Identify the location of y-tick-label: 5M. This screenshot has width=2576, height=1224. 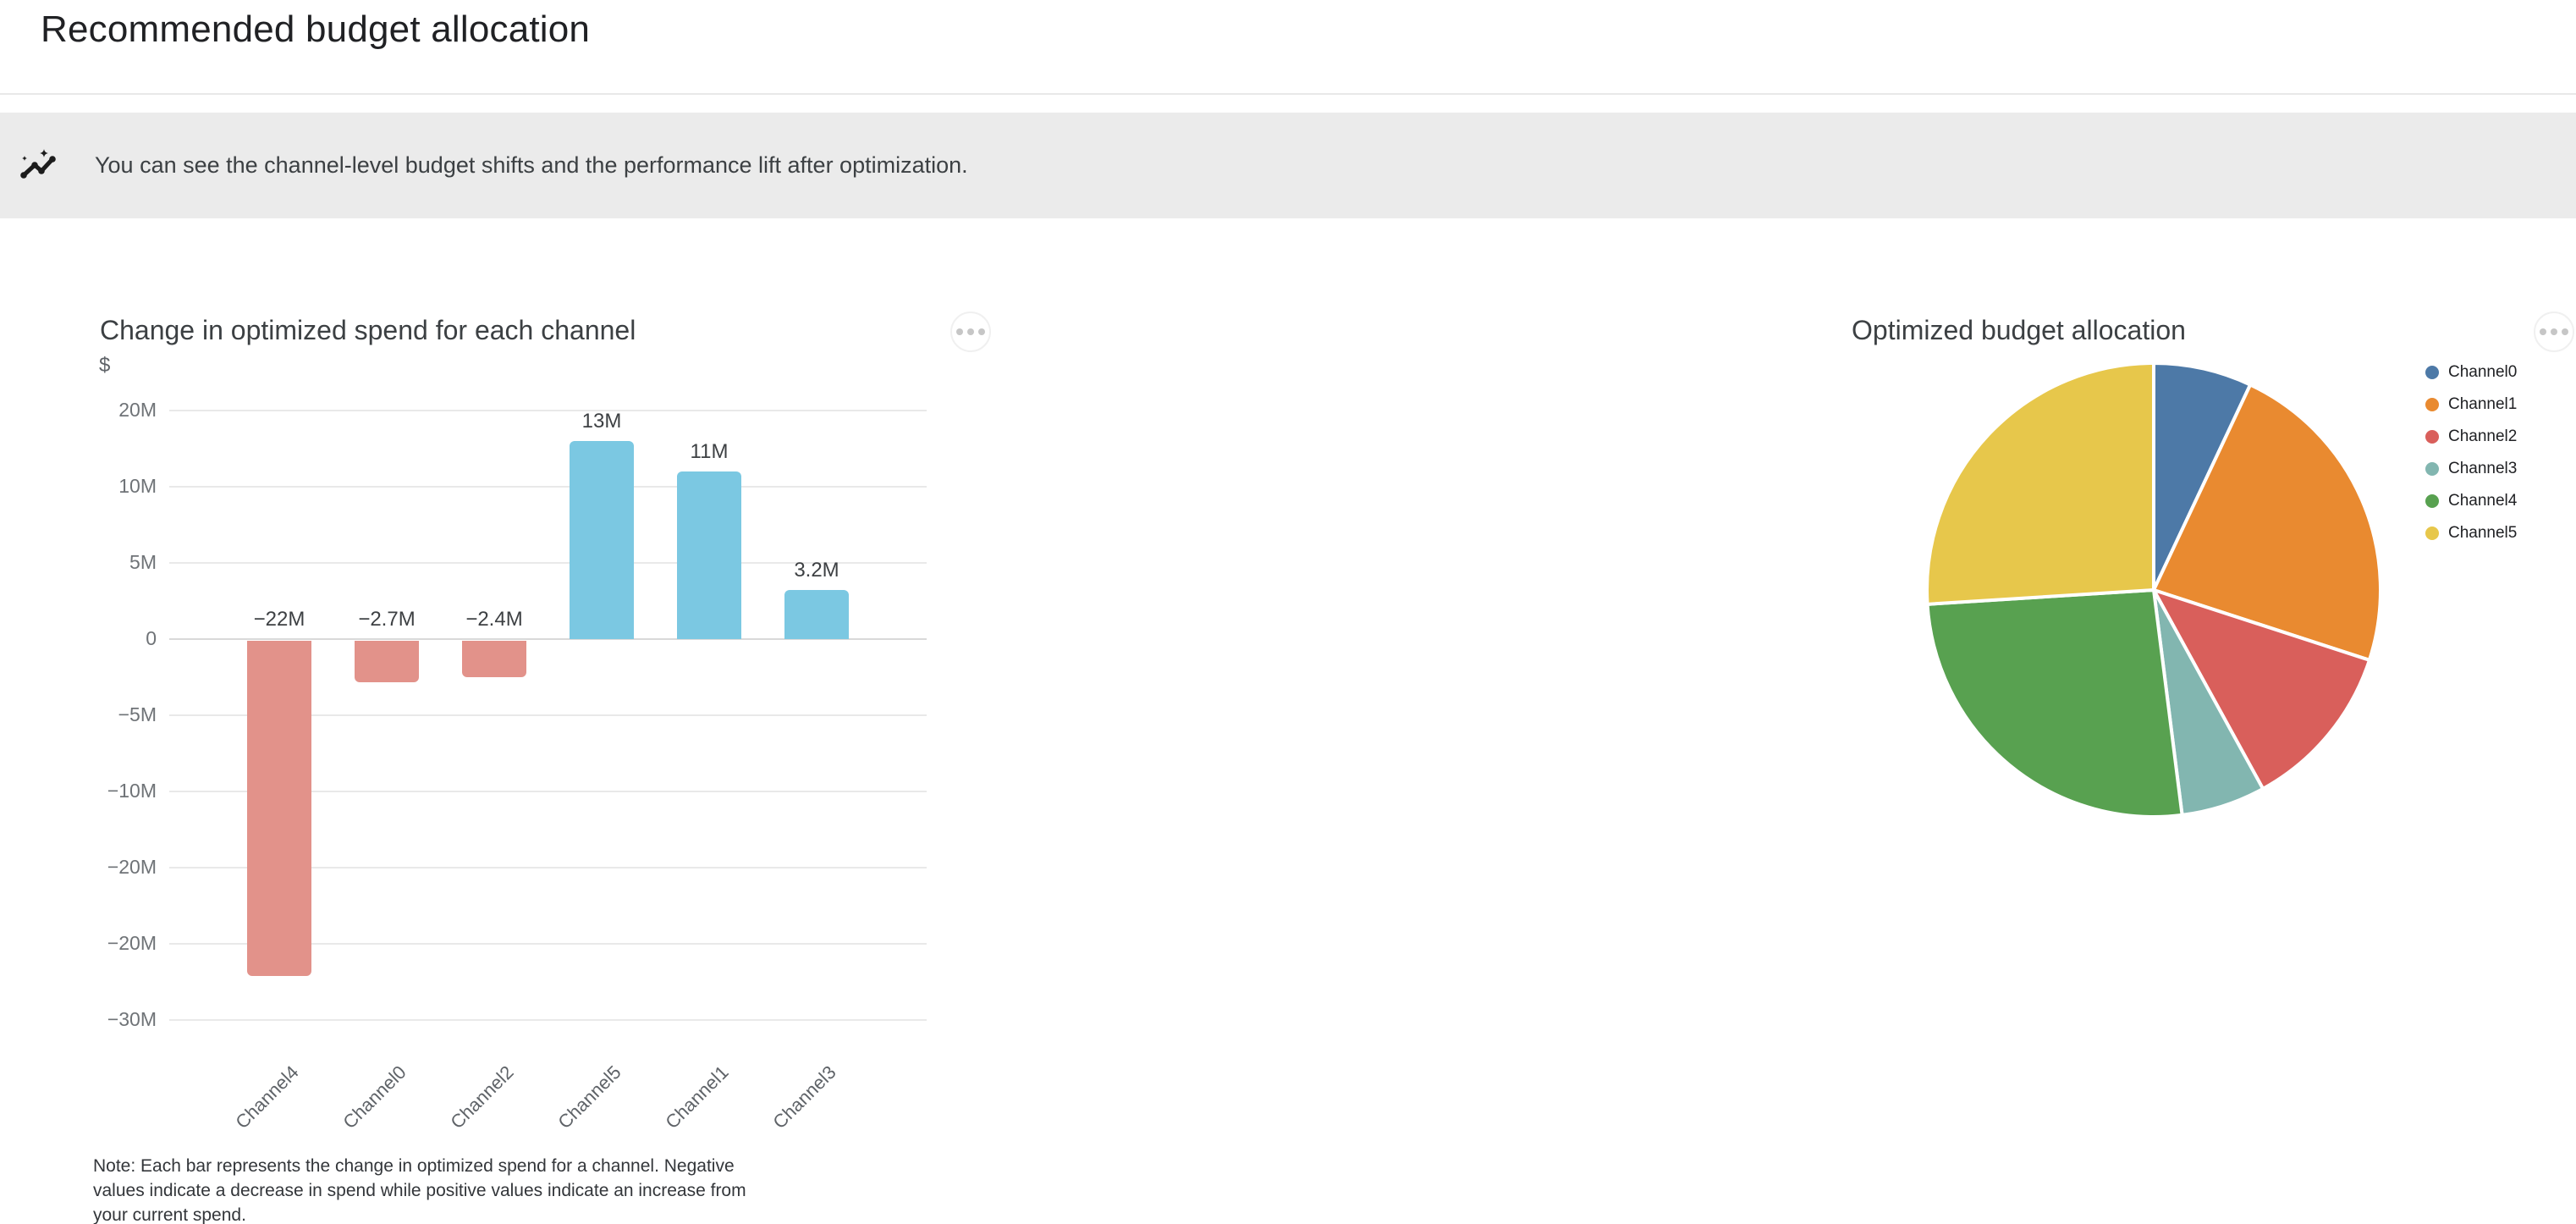
(143, 562).